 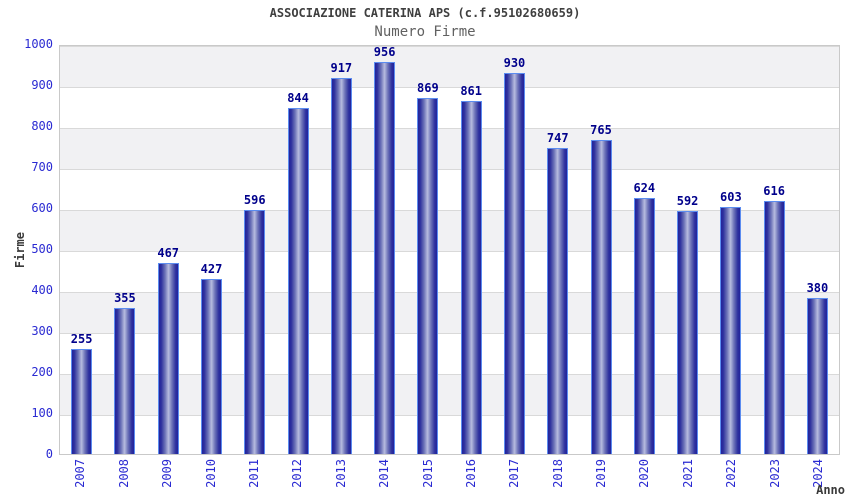 I want to click on x-tick-cell: 2021, so click(x=687, y=478).